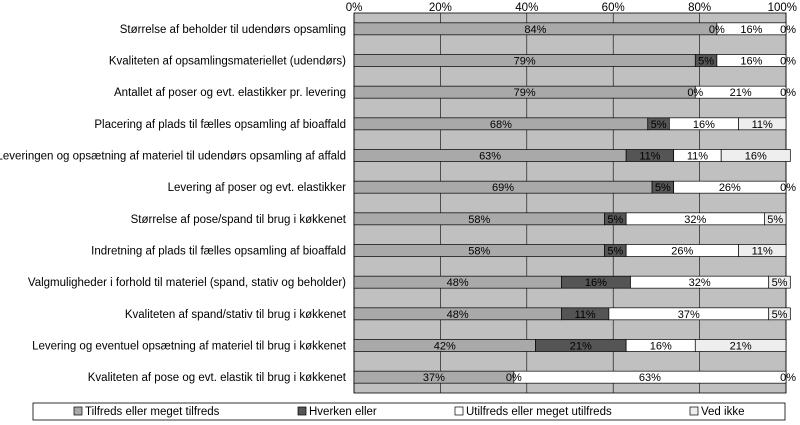 This screenshot has width=800, height=425. What do you see at coordinates (152, 412) in the screenshot?
I see `legend-label: Tilfreds eller meget tilfreds` at bounding box center [152, 412].